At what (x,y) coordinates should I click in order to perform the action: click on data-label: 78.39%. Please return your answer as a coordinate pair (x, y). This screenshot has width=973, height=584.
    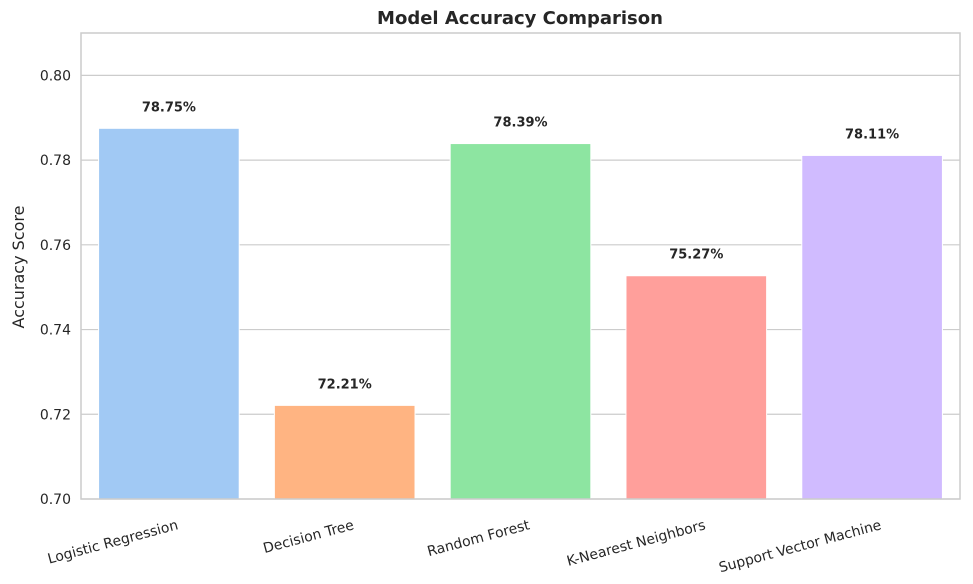
    Looking at the image, I should click on (520, 123).